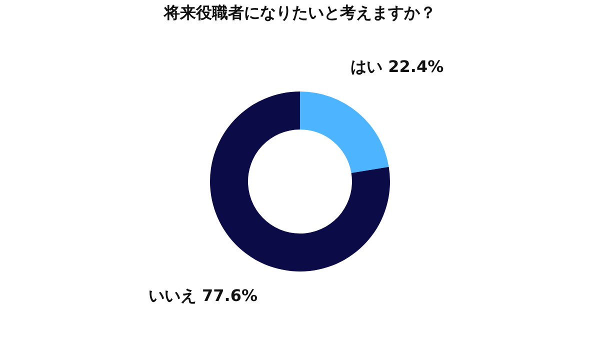  I want to click on slice-label: はい 22.4%, so click(397, 66).